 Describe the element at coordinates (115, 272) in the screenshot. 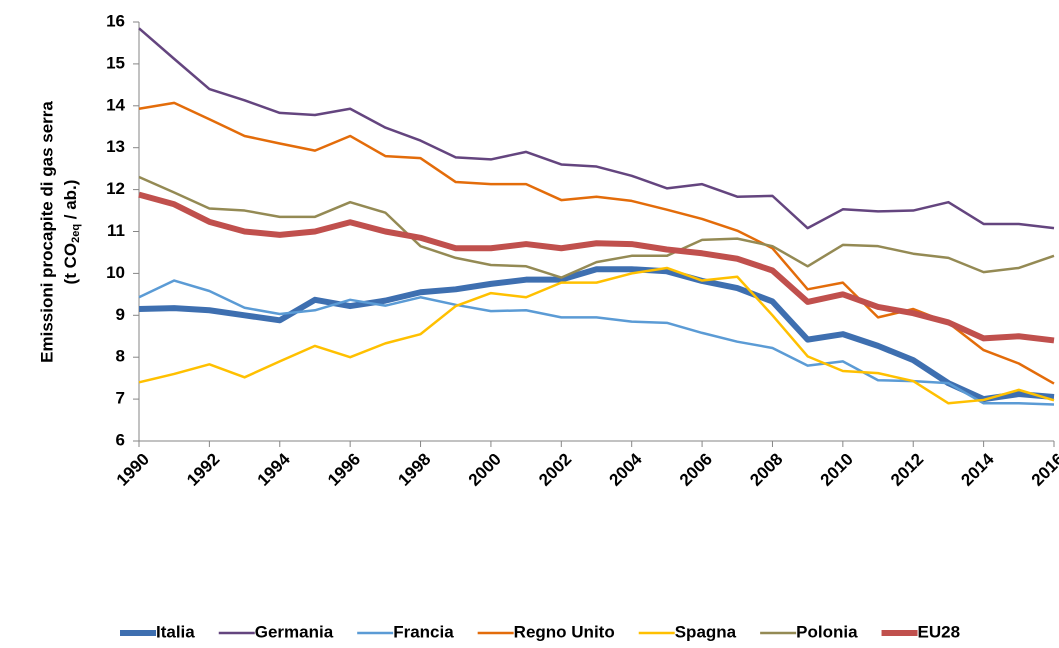

I see `y-tick-label: 10` at that location.